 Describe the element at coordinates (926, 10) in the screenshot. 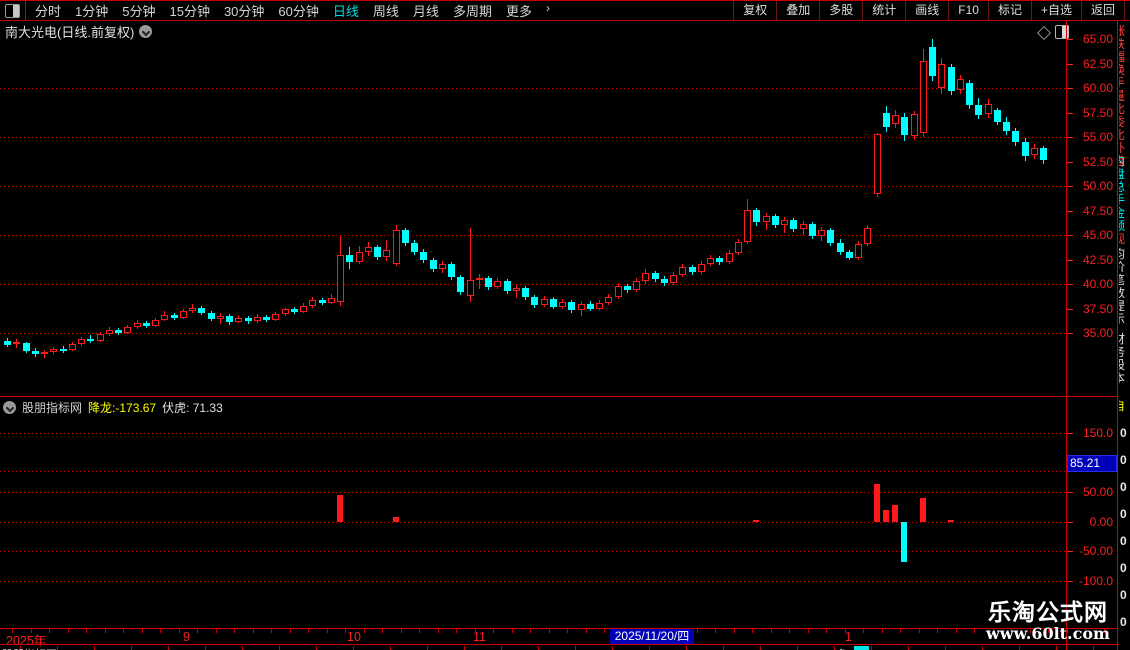

I see `action-item-画线: 画线` at that location.